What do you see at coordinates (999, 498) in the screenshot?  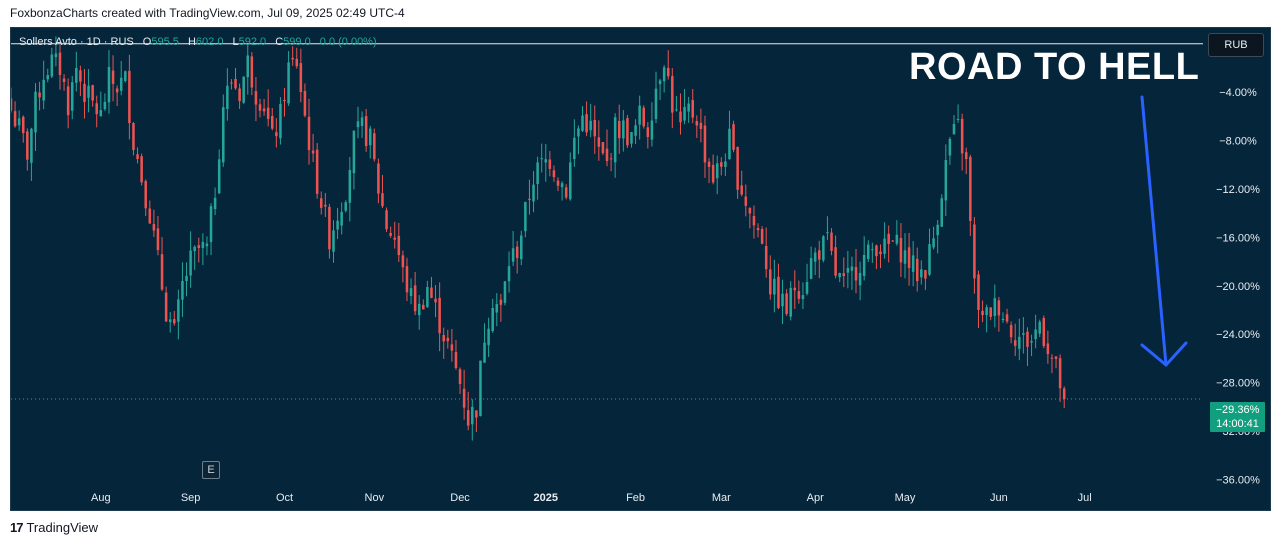 I see `x-tick-label: Jun` at bounding box center [999, 498].